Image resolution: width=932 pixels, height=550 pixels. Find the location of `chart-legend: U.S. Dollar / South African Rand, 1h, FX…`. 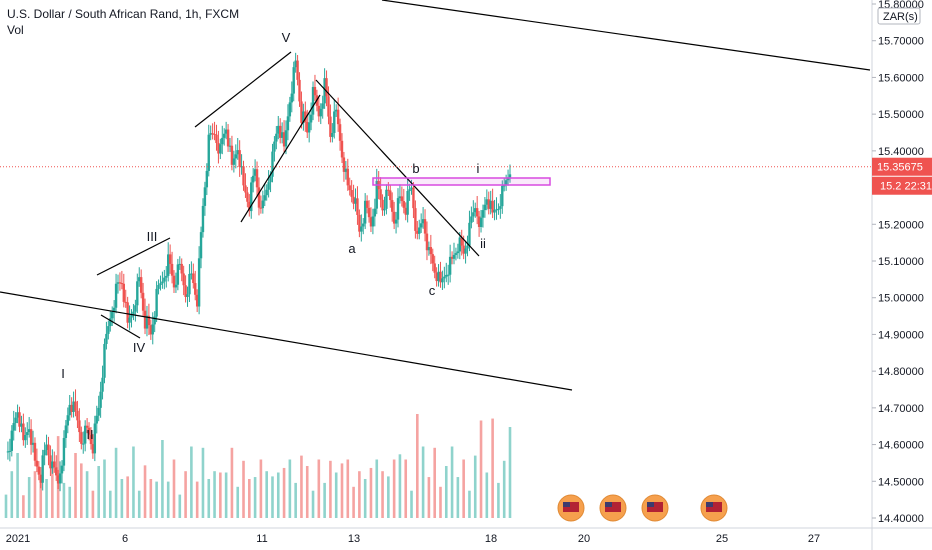

chart-legend: U.S. Dollar / South African Rand, 1h, FX… is located at coordinates (123, 22).